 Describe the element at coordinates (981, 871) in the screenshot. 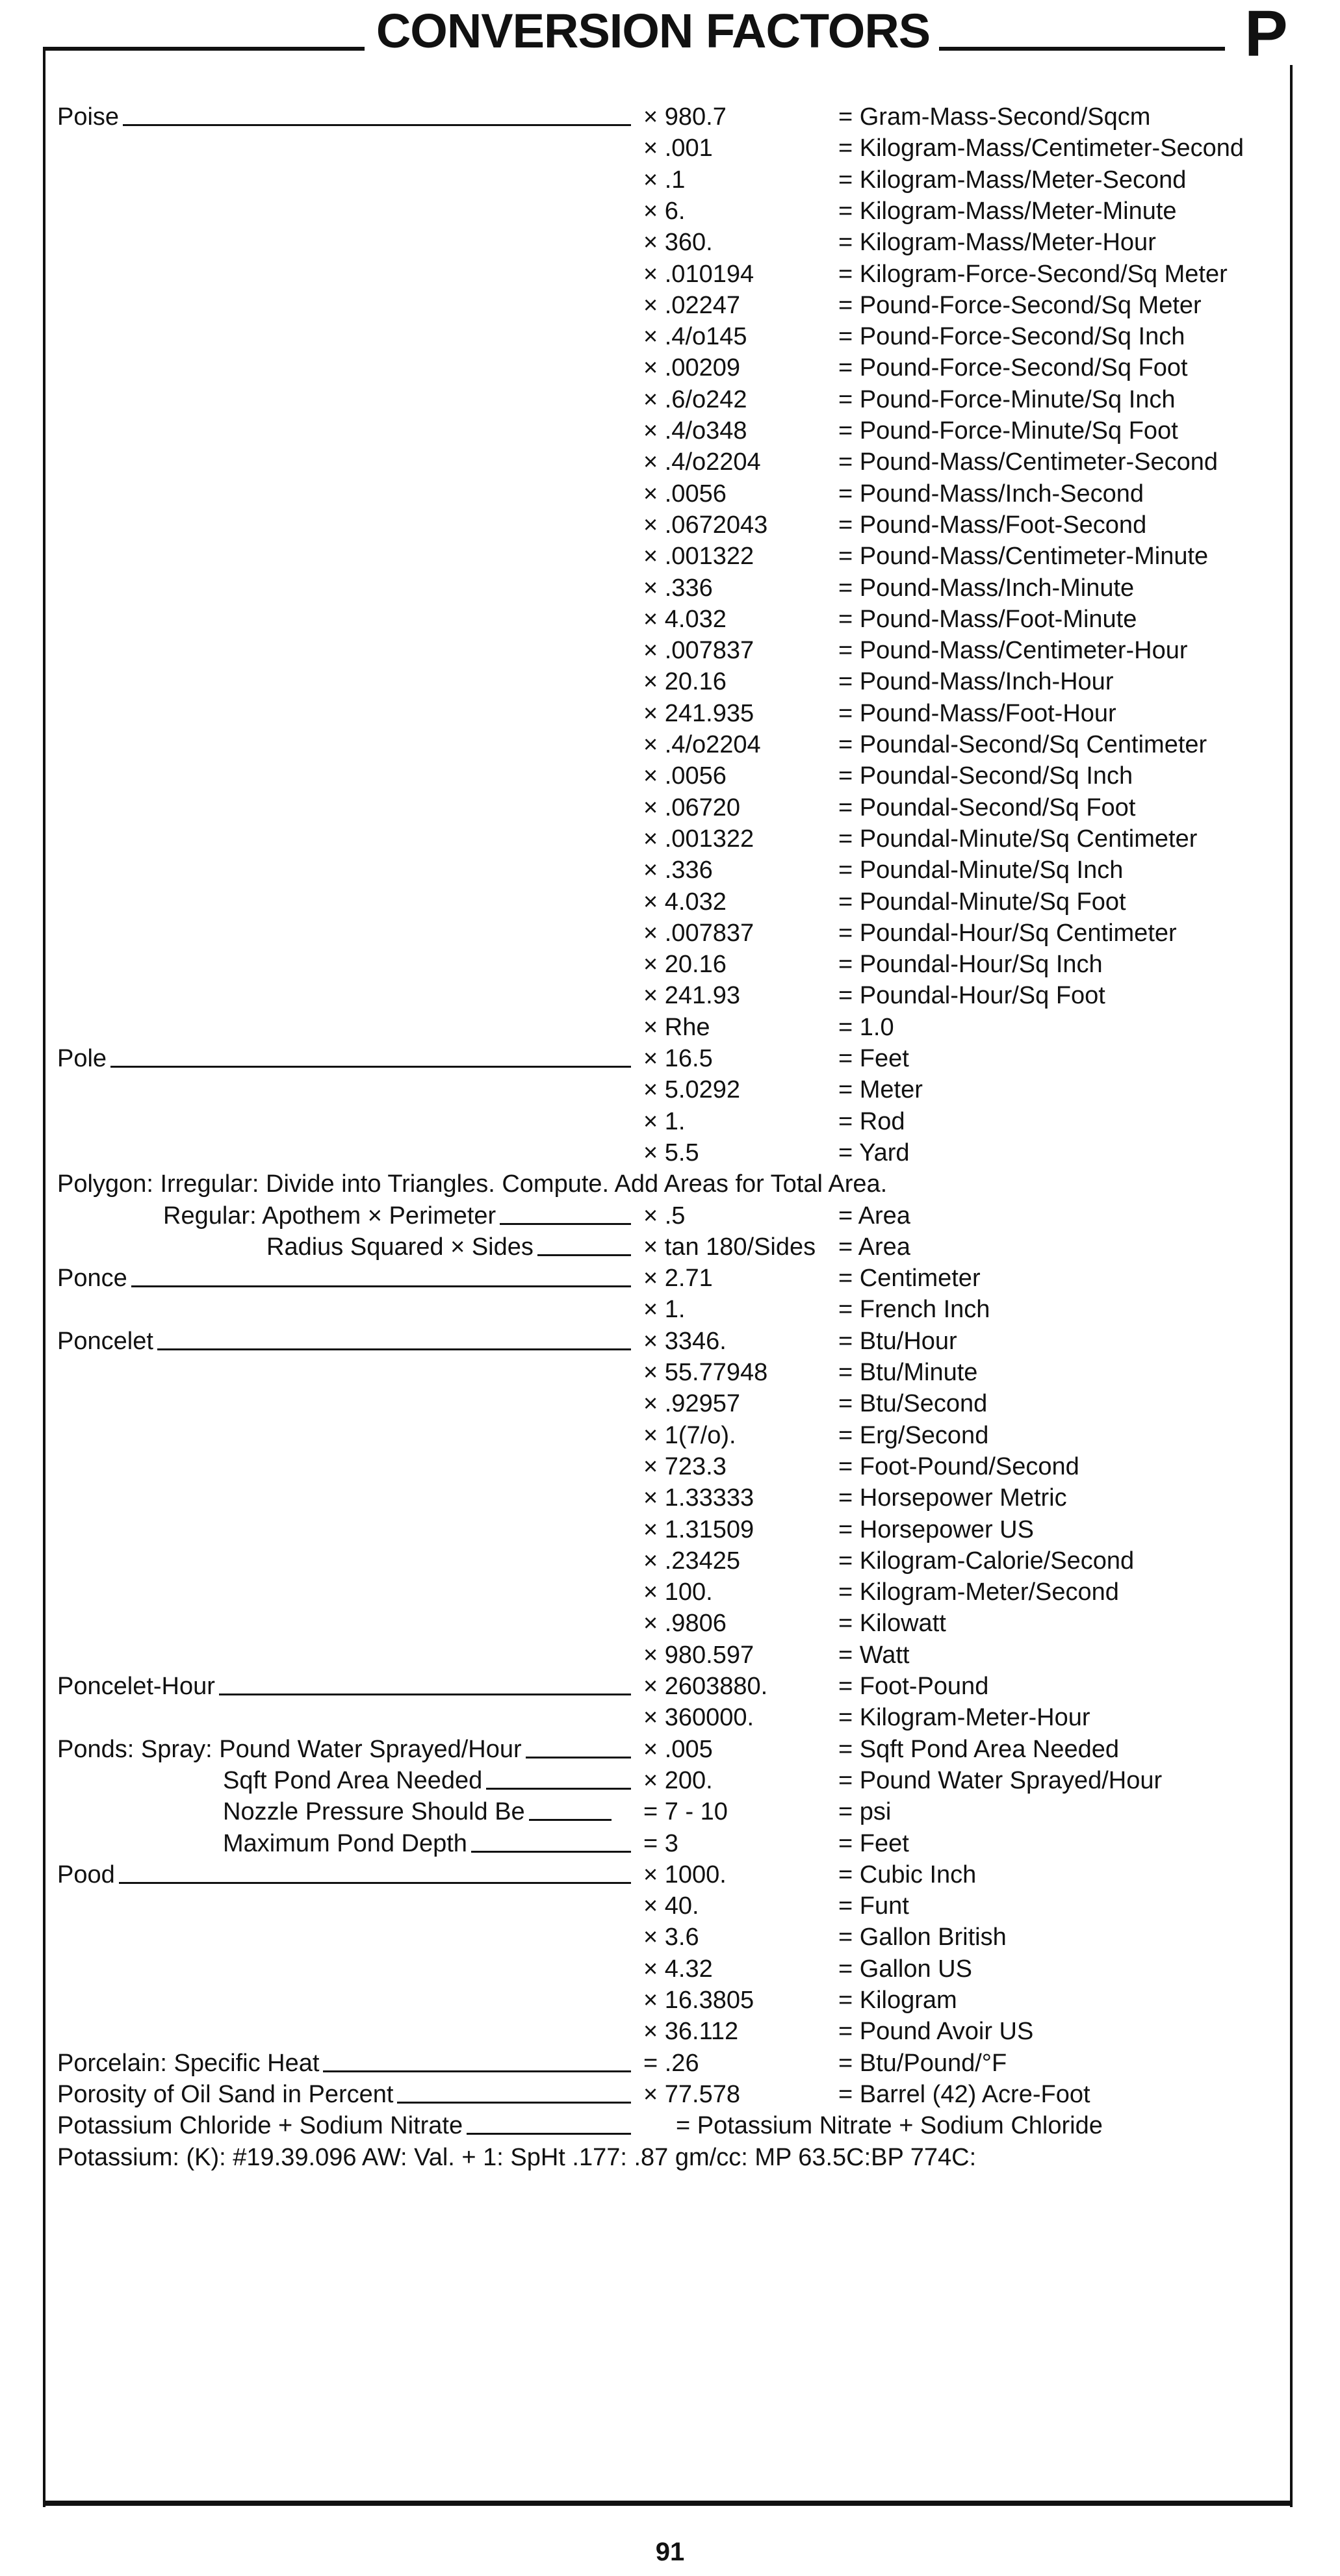

I see `conversion-unit: = Poundal-Minute/Sq Inch` at that location.